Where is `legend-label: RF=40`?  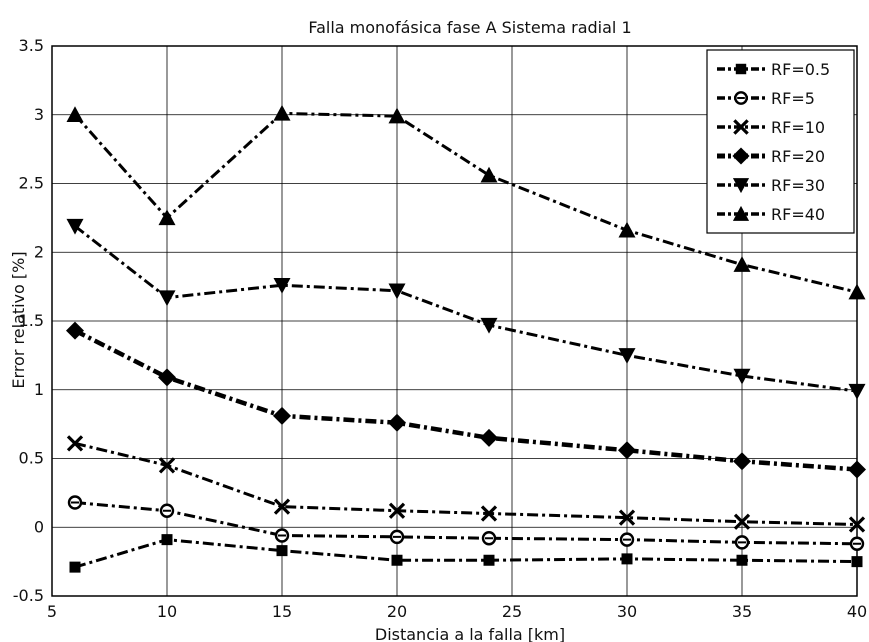 legend-label: RF=40 is located at coordinates (798, 214).